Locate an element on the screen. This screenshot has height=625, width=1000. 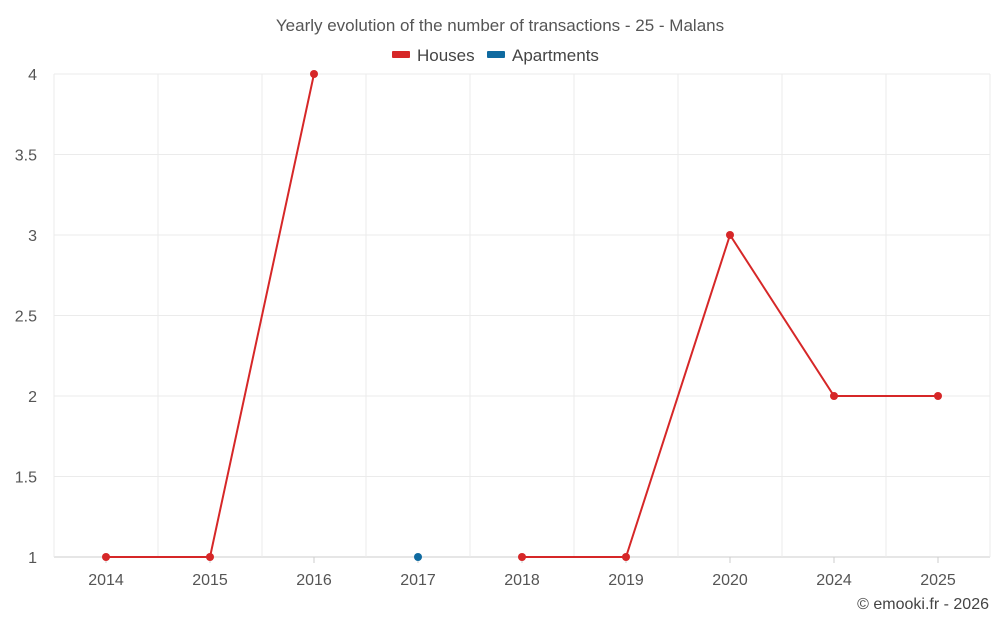
data-point-houses-2015 is located at coordinates (210, 557).